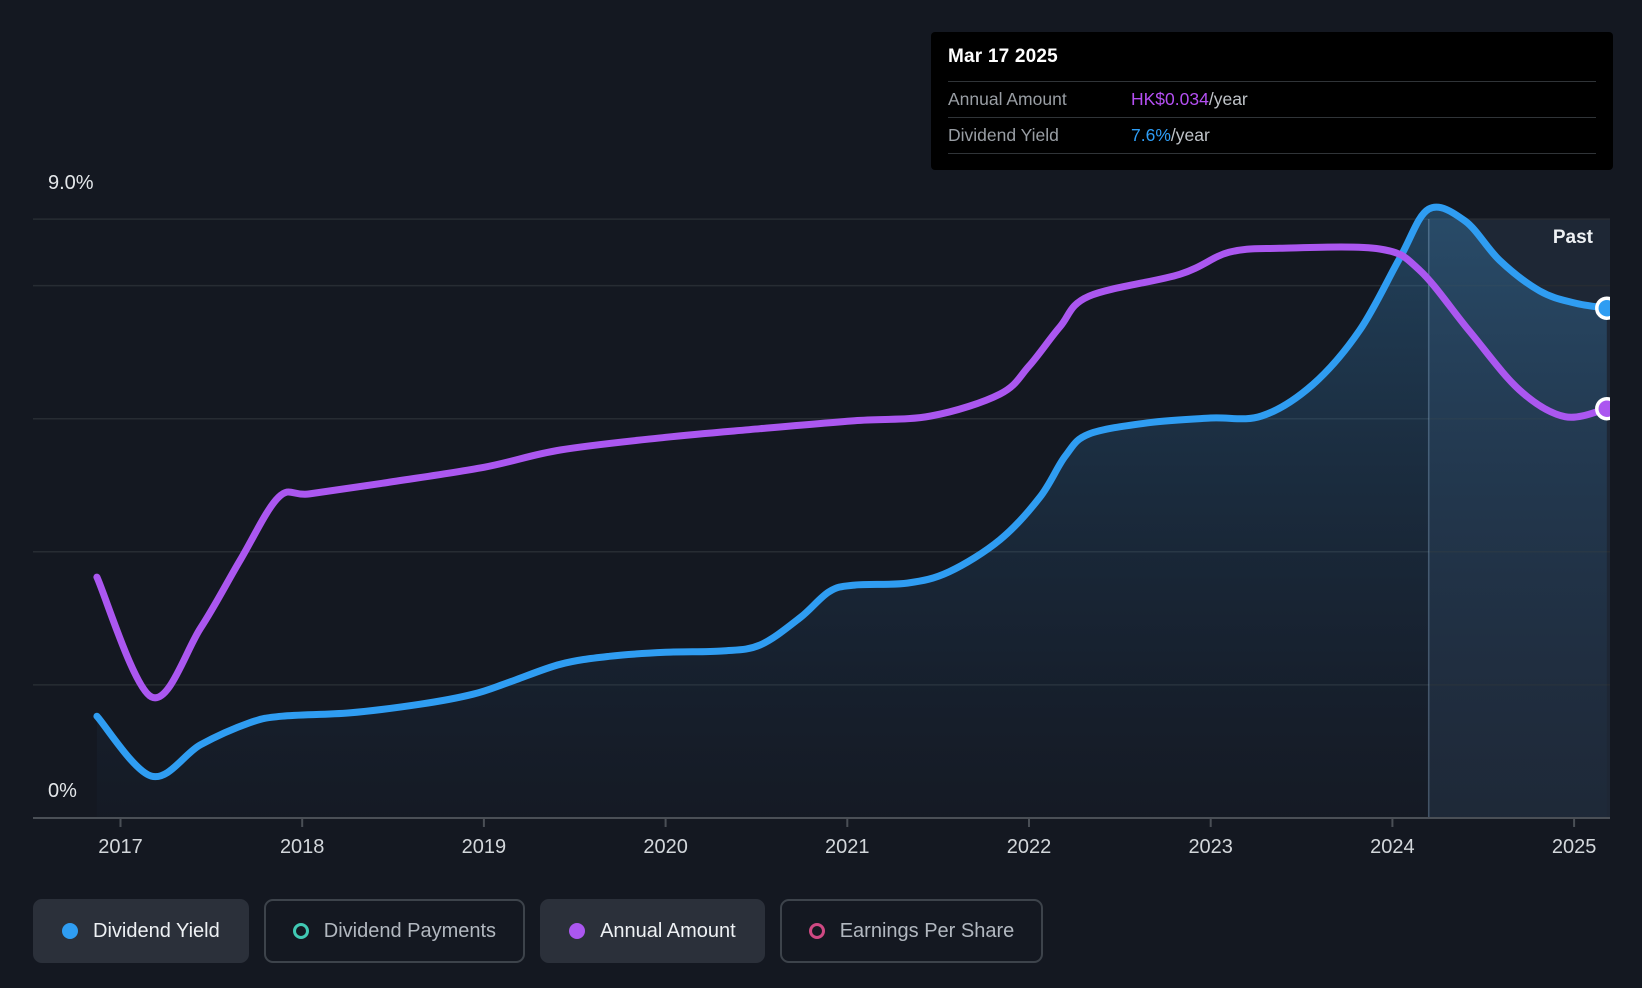  I want to click on legend-label: Dividend Payments, so click(410, 930).